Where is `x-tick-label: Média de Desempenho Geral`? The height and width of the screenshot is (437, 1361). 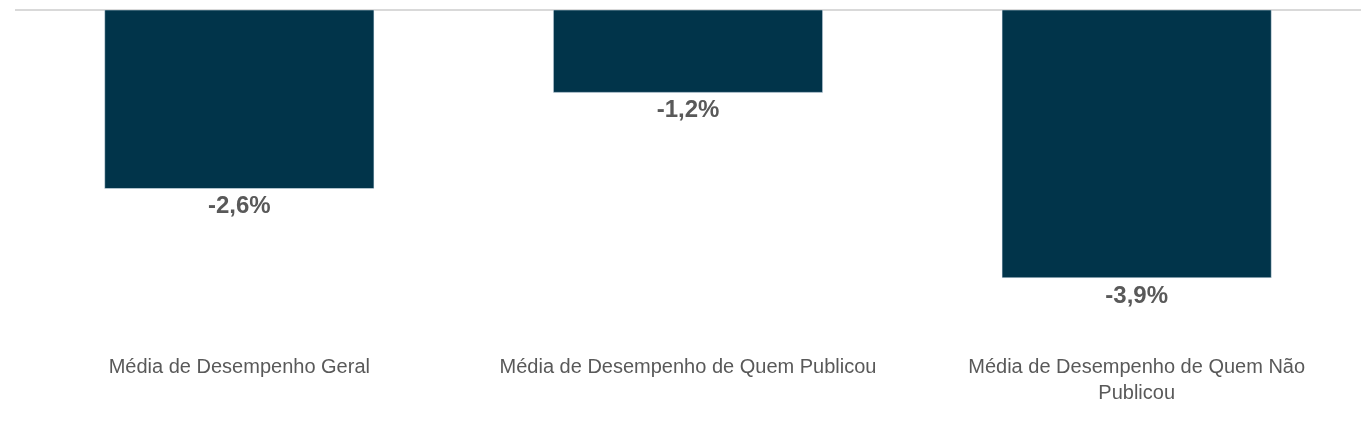 x-tick-label: Média de Desempenho Geral is located at coordinates (239, 366).